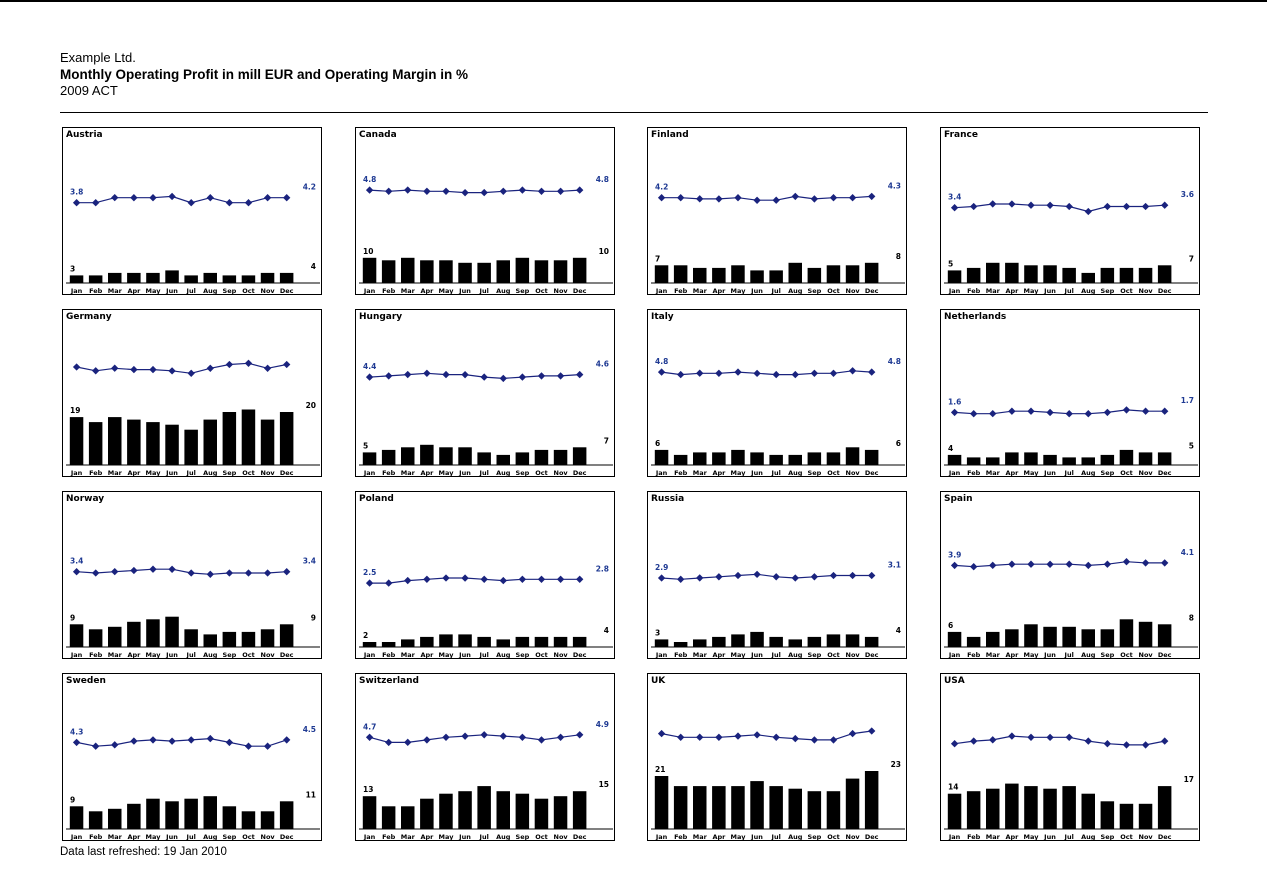  Describe the element at coordinates (974, 837) in the screenshot. I see `month-tick-label: Feb` at that location.